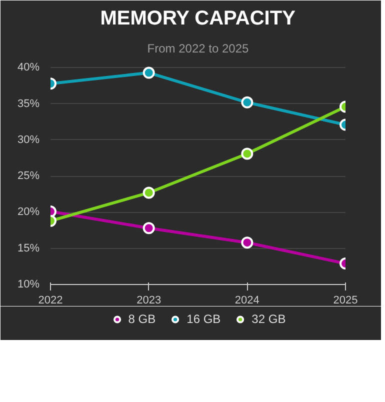 This screenshot has height=402, width=385. What do you see at coordinates (142, 319) in the screenshot?
I see `legend-label: 8 GB` at bounding box center [142, 319].